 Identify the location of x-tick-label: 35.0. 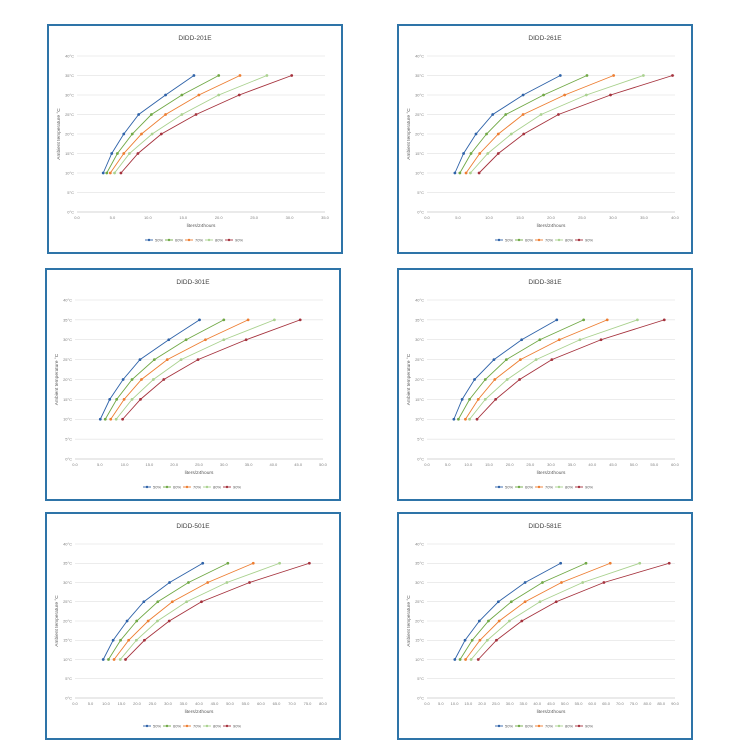
(184, 703).